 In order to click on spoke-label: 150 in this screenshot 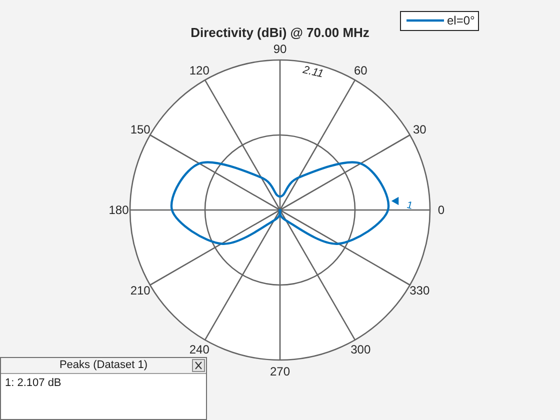, I will do `click(140, 129)`.